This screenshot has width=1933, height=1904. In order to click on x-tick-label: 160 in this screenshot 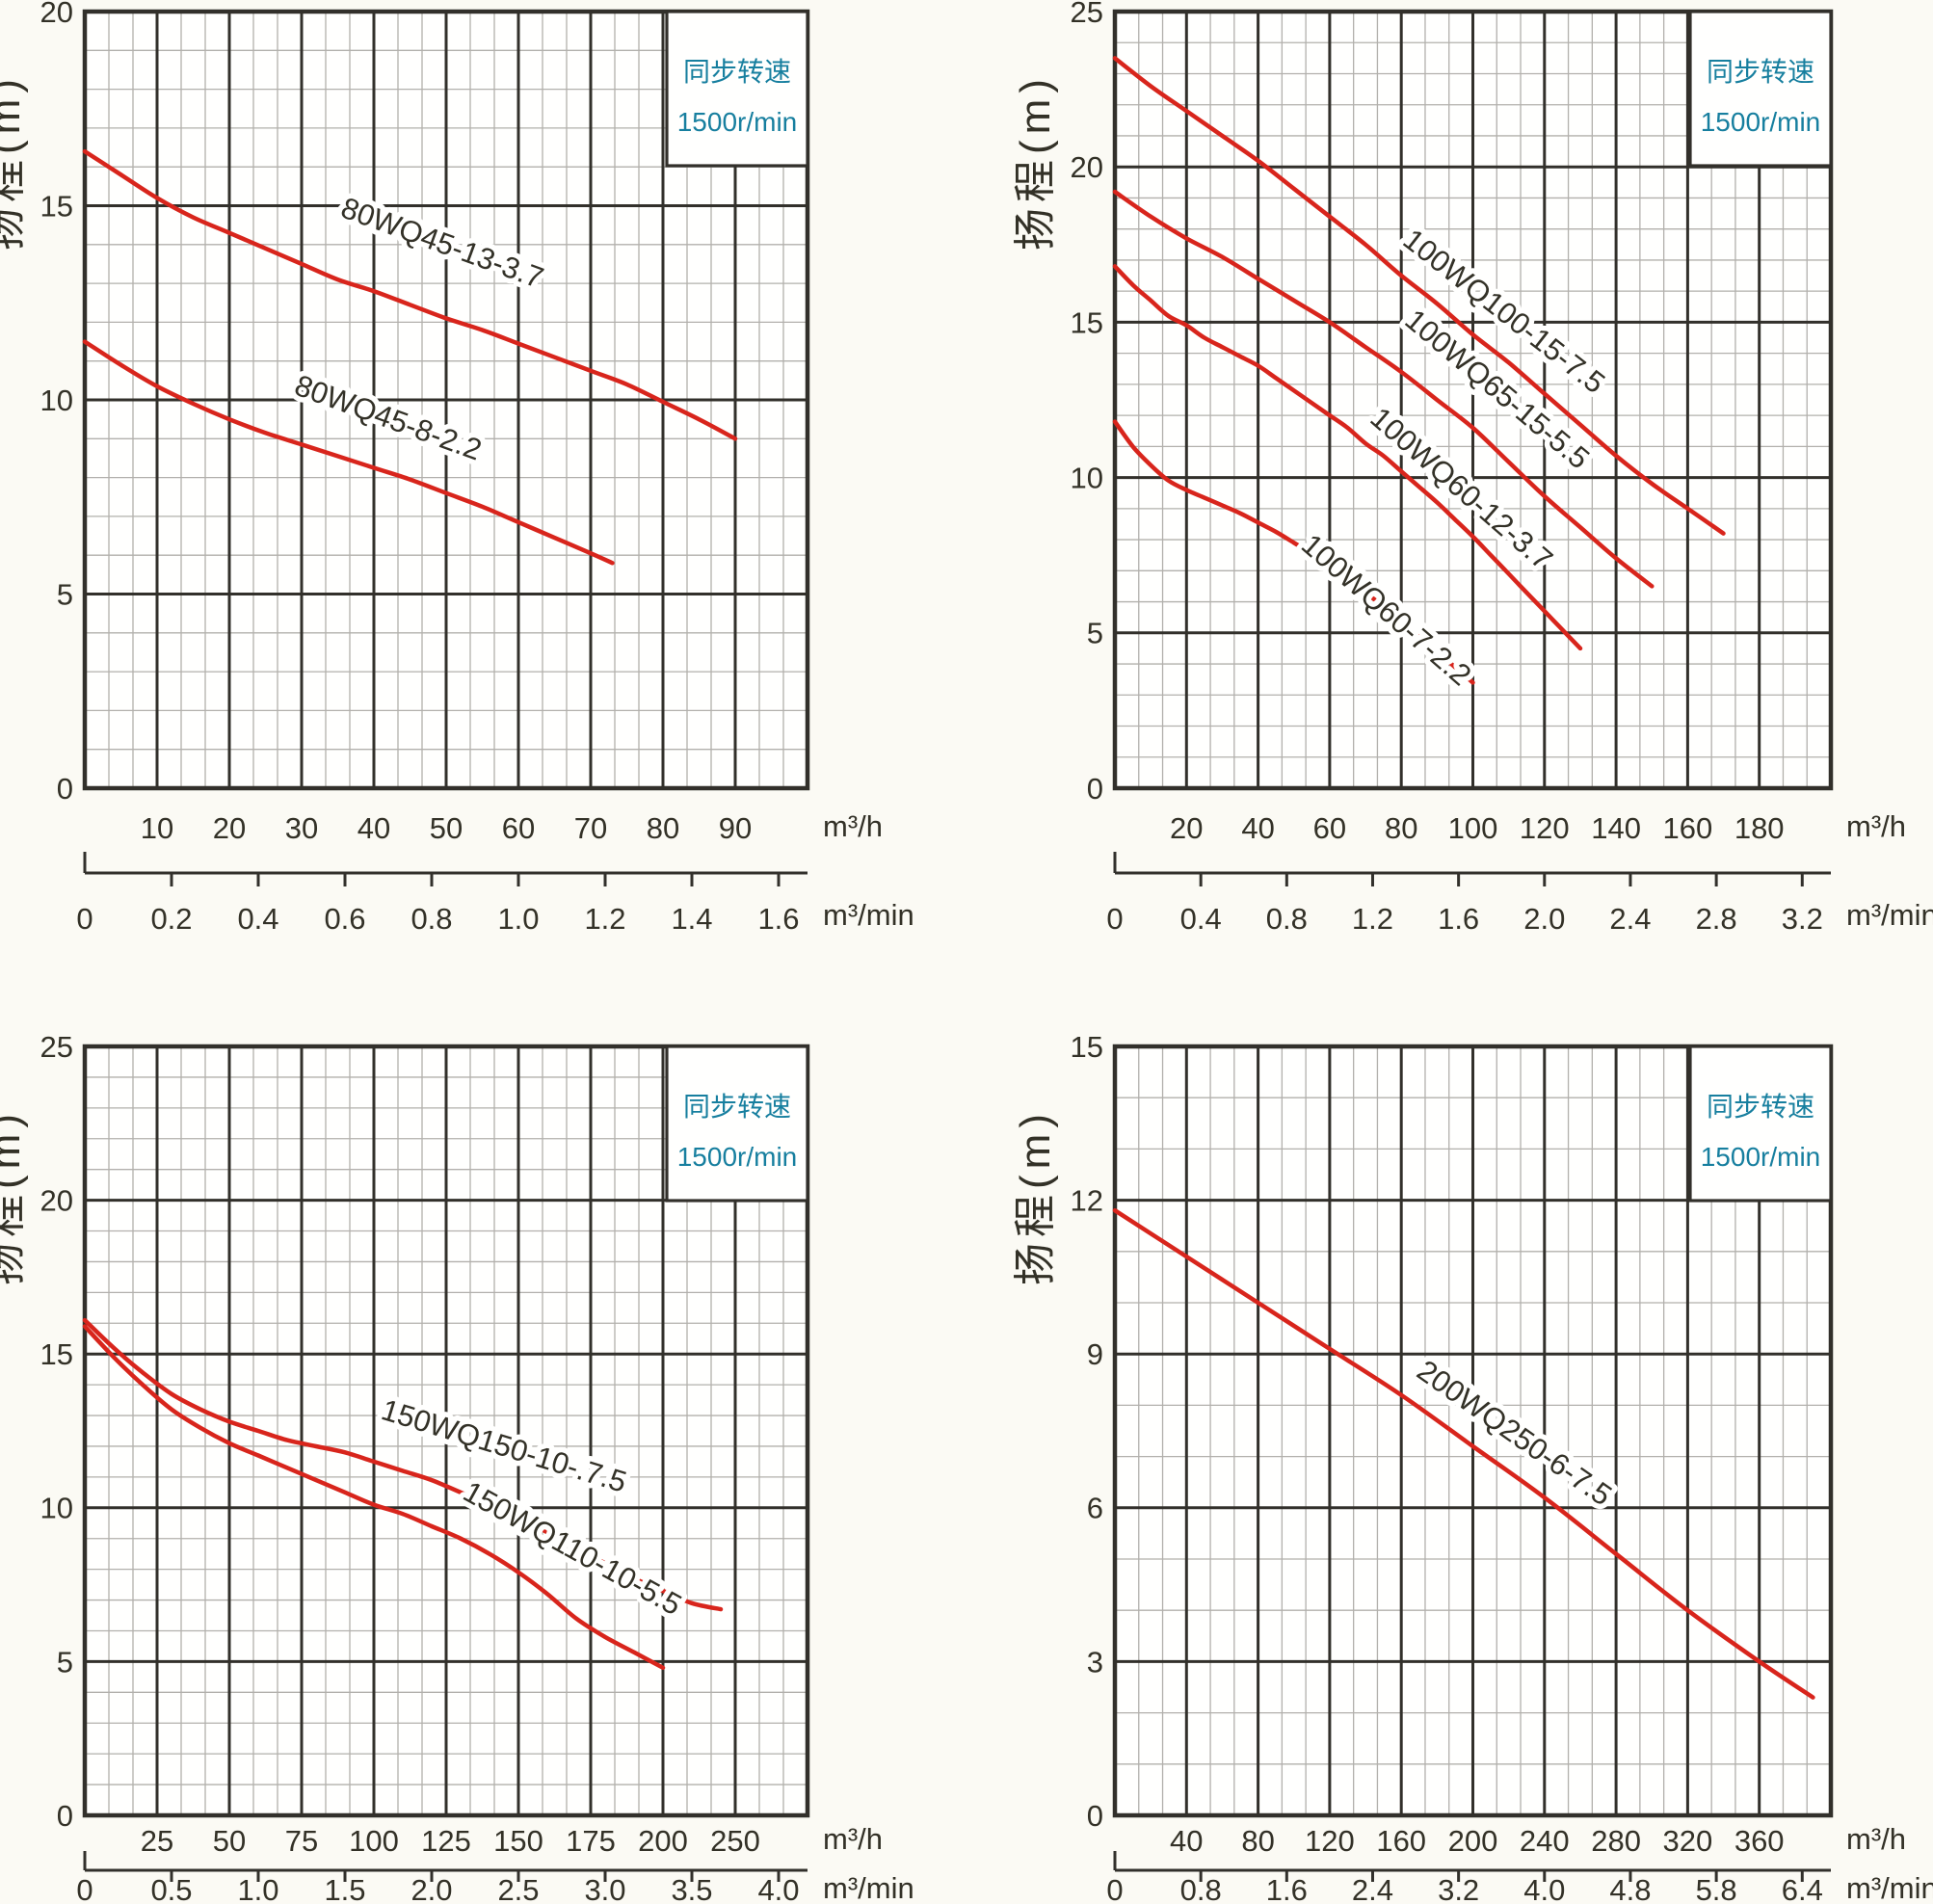, I will do `click(1688, 828)`.